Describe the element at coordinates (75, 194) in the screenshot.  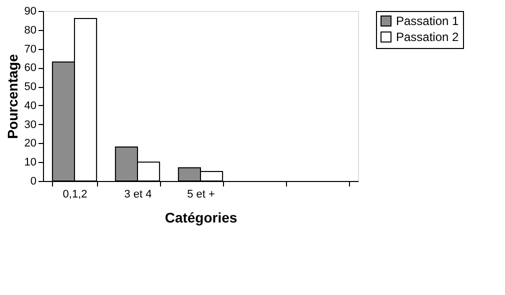
I see `x-tick-label: 0,1,2` at that location.